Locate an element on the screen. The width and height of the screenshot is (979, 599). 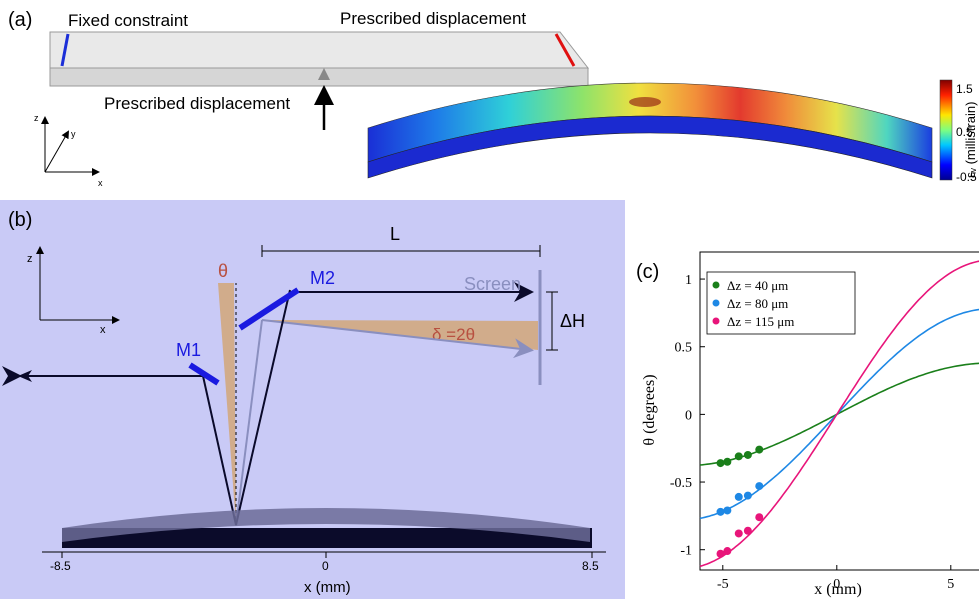
y-axis-label: θ (degrees) is located at coordinates (649, 409).